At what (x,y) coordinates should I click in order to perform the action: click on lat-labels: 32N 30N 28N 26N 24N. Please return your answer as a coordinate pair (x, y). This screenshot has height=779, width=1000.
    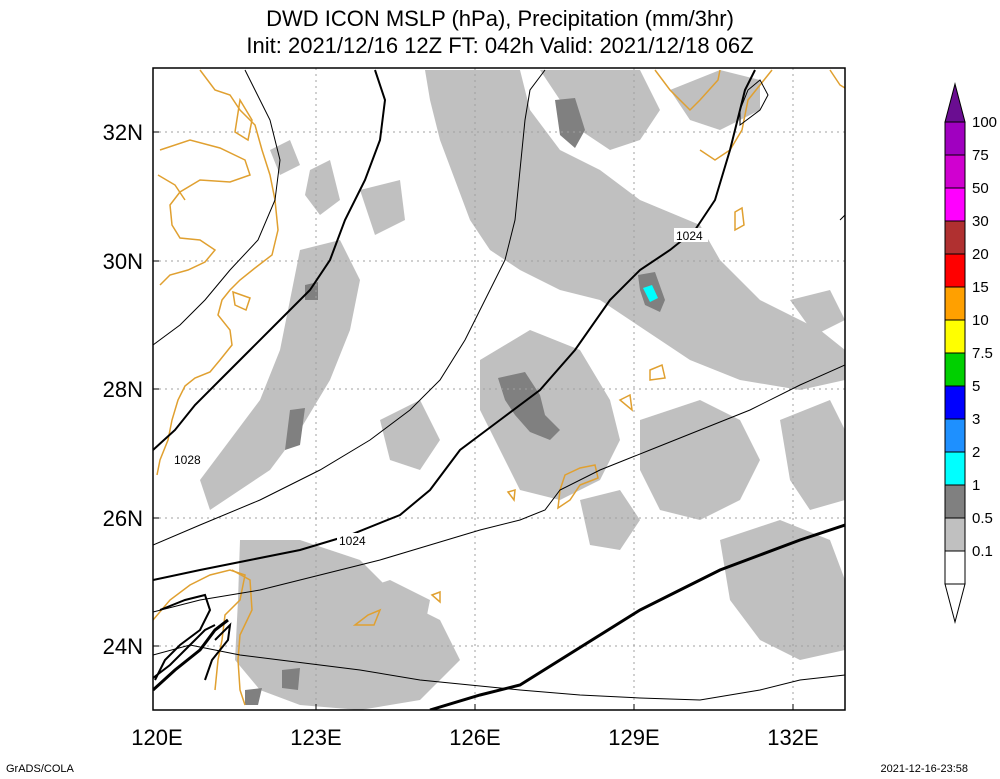
    Looking at the image, I should click on (123, 389).